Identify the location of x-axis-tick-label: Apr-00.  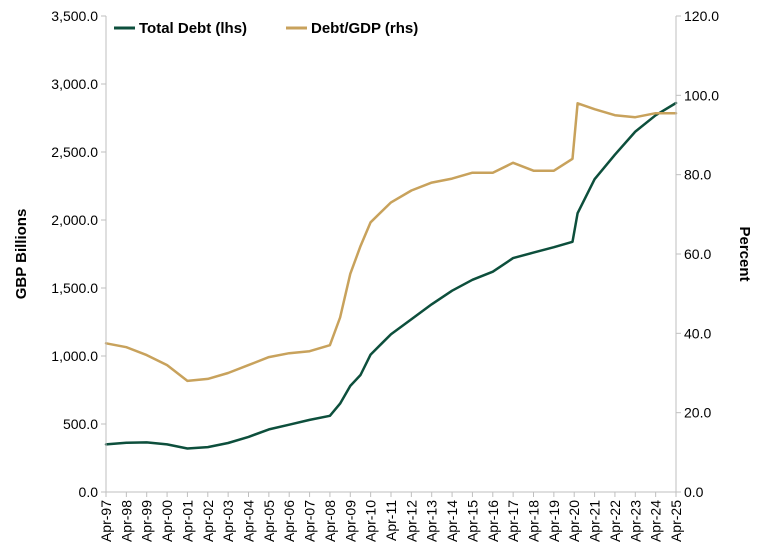
(167, 521).